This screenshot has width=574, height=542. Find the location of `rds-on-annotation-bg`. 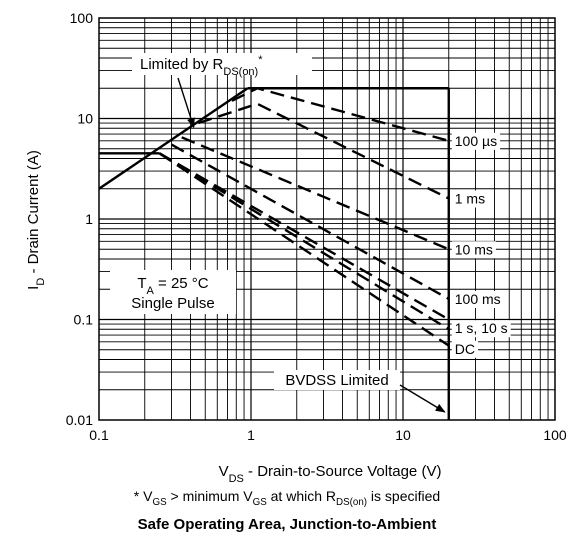

rds-on-annotation-bg is located at coordinates (222, 64).